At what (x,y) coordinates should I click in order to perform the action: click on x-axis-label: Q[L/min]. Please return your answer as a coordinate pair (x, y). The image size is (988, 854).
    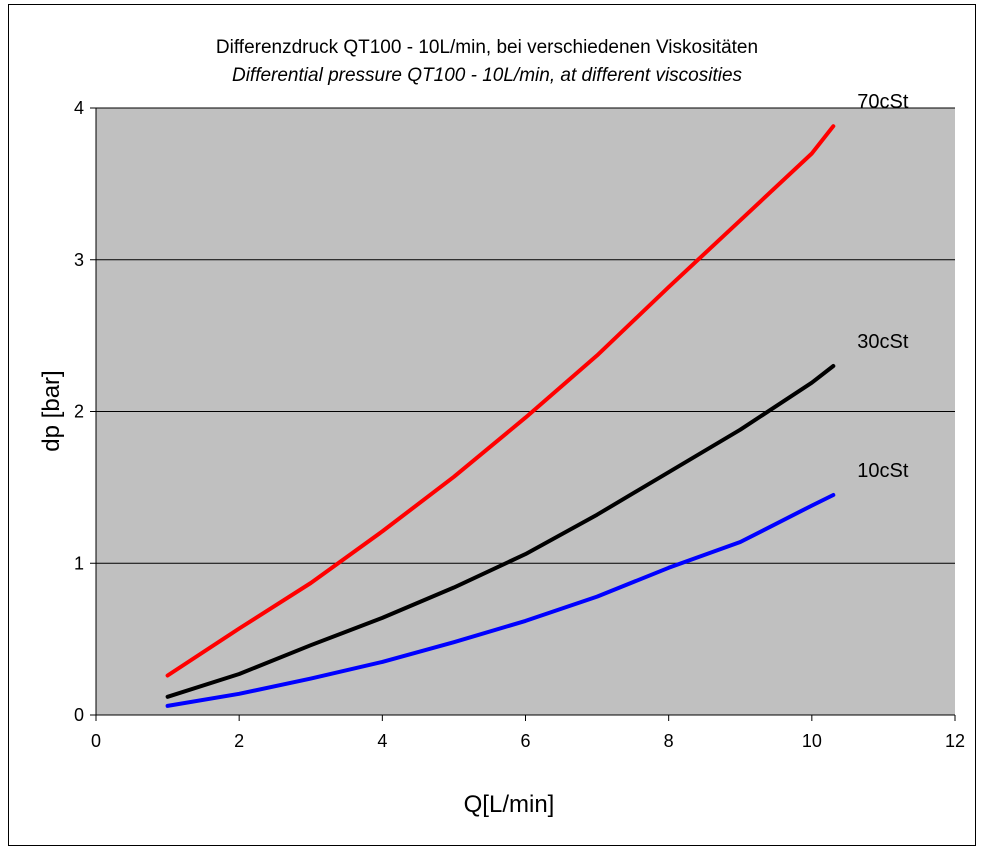
    Looking at the image, I should click on (509, 804).